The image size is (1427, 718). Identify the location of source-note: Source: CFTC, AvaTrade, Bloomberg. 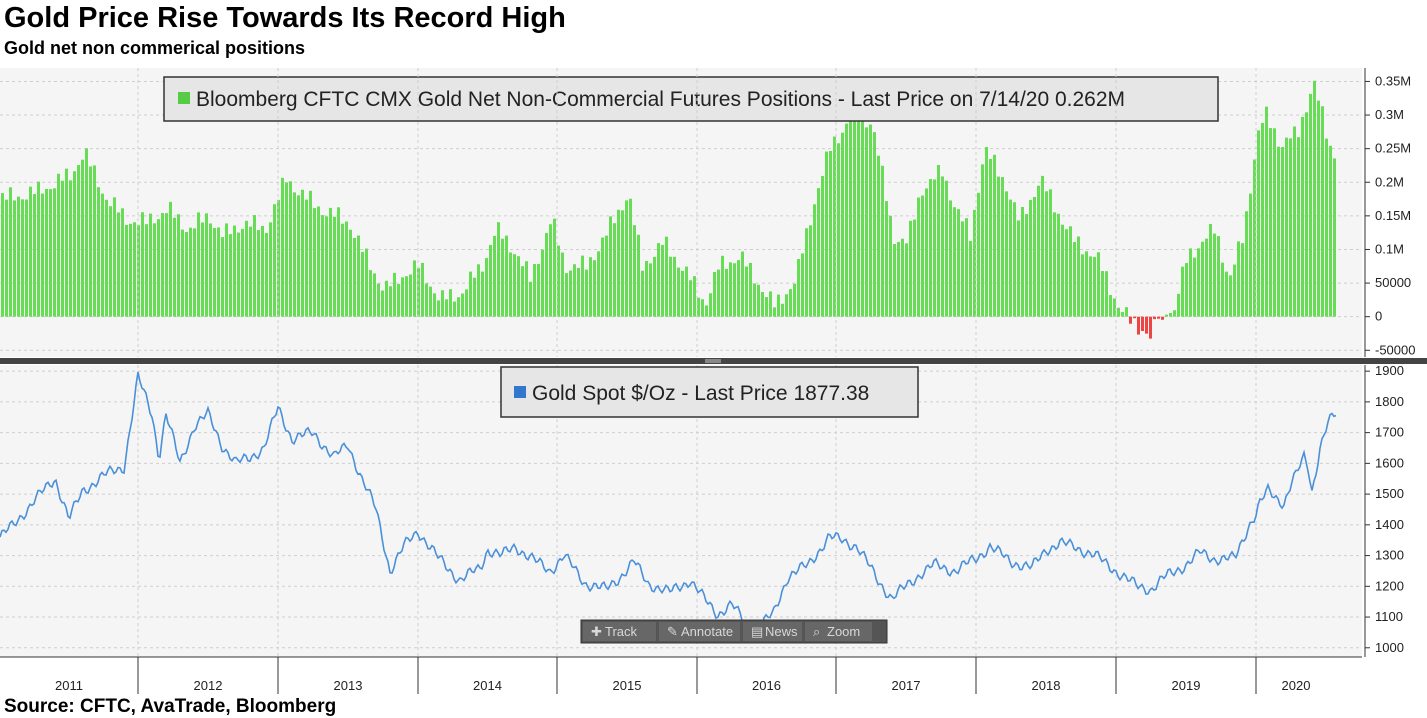
(170, 706).